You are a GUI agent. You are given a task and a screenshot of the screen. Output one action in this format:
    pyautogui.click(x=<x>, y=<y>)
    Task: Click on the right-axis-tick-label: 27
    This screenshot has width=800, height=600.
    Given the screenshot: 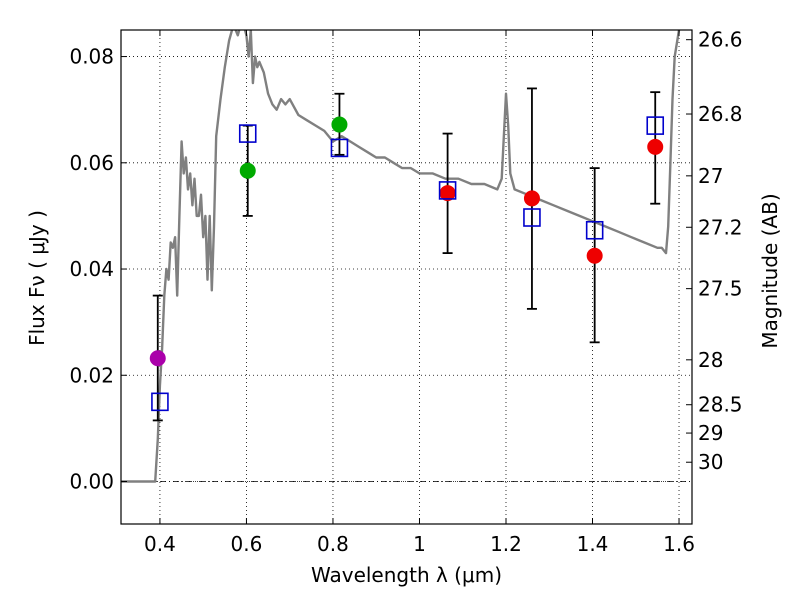 What is the action you would take?
    pyautogui.click(x=710, y=176)
    